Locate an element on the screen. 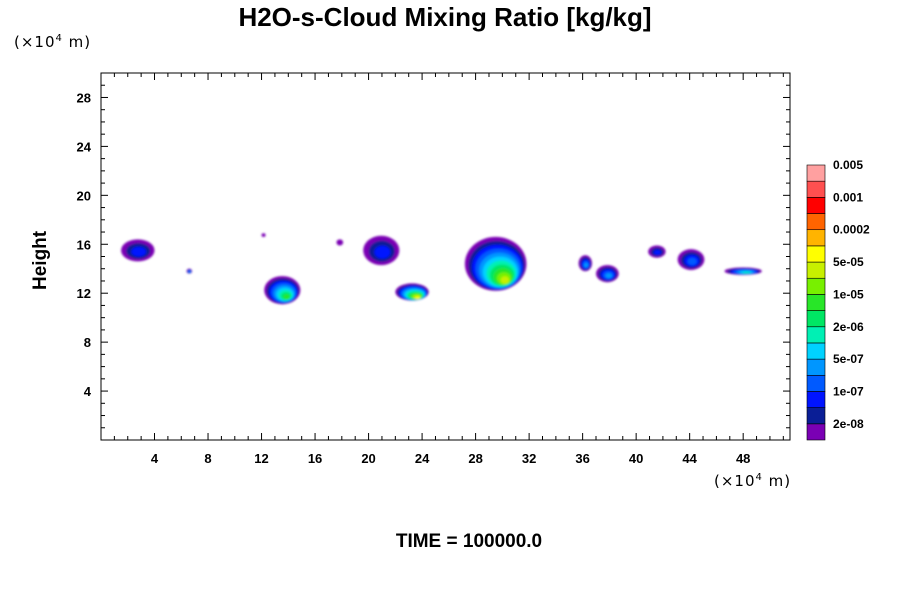 The image size is (900, 600). colorbar-label: 0.005 is located at coordinates (848, 165).